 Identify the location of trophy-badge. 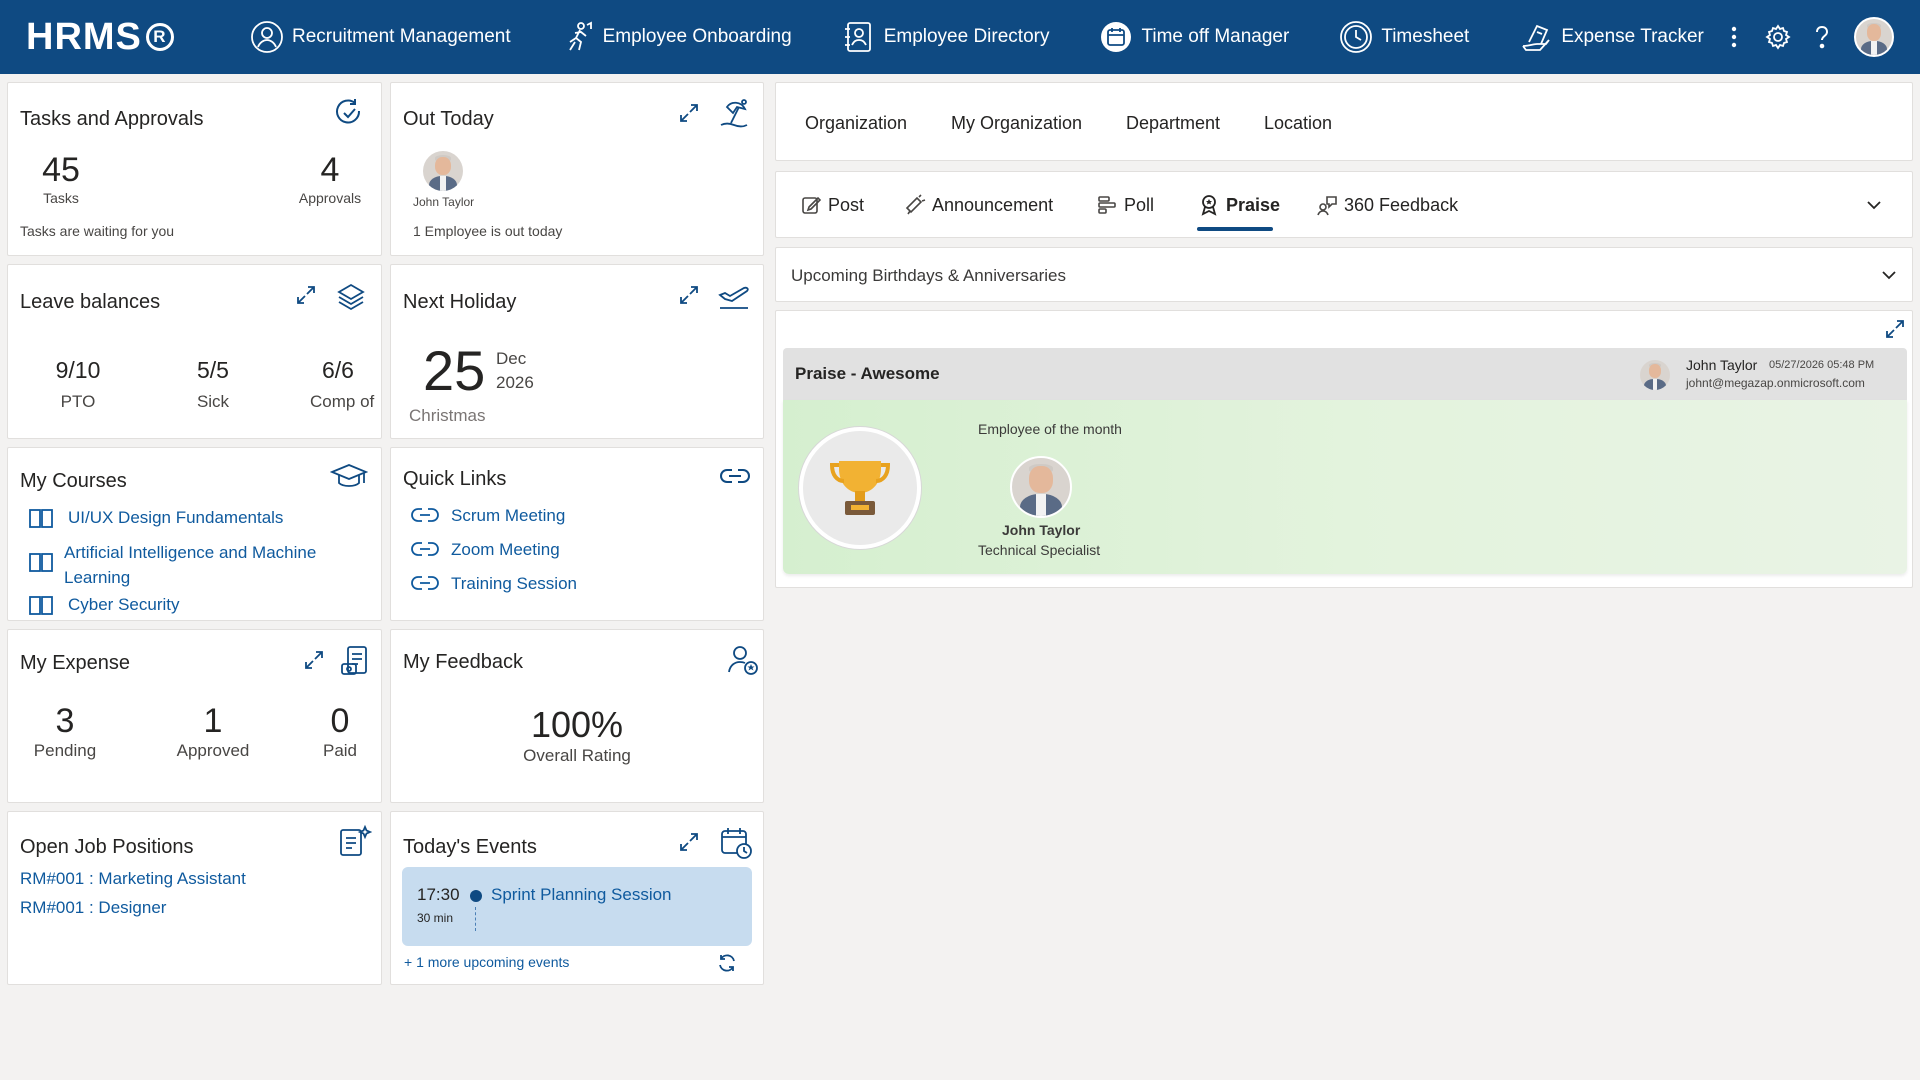
(860, 488).